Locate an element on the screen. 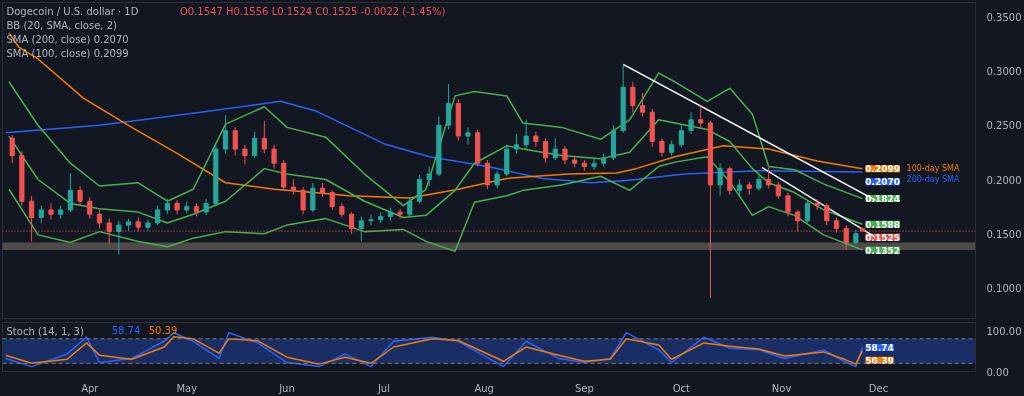 This screenshot has width=1024, height=396. x-tick-label: Nov is located at coordinates (781, 388).